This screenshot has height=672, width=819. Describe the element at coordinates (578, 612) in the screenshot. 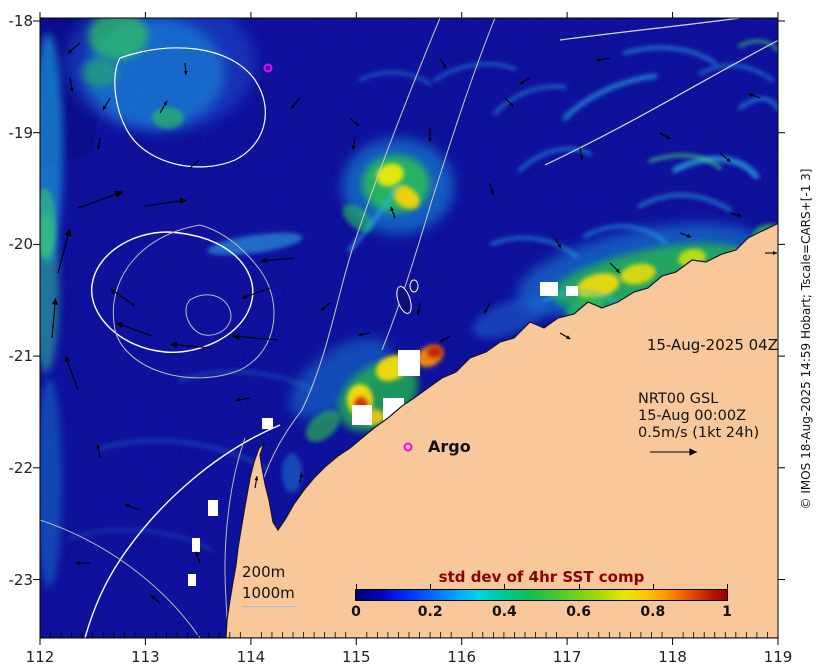

I see `colorbar-tick-label: 0.6` at that location.